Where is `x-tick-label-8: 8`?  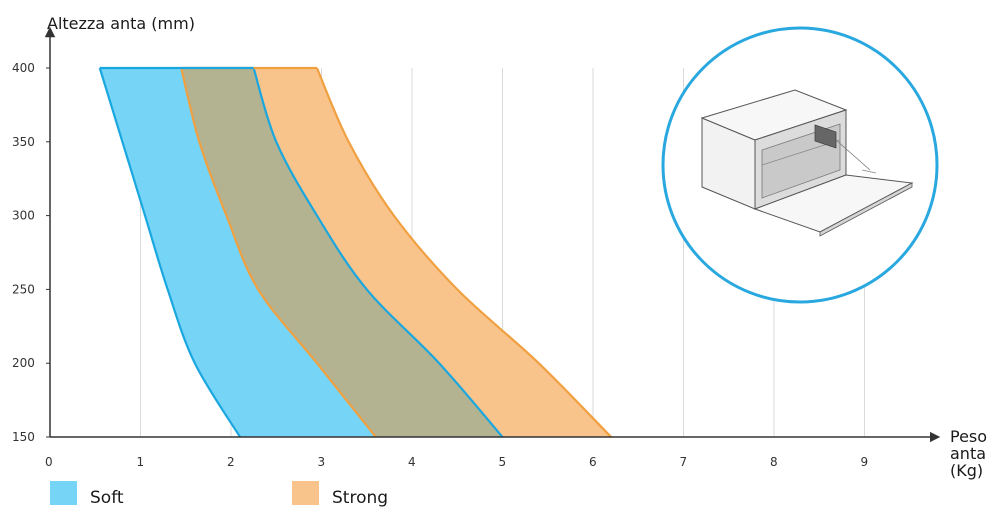 x-tick-label-8: 8 is located at coordinates (774, 462).